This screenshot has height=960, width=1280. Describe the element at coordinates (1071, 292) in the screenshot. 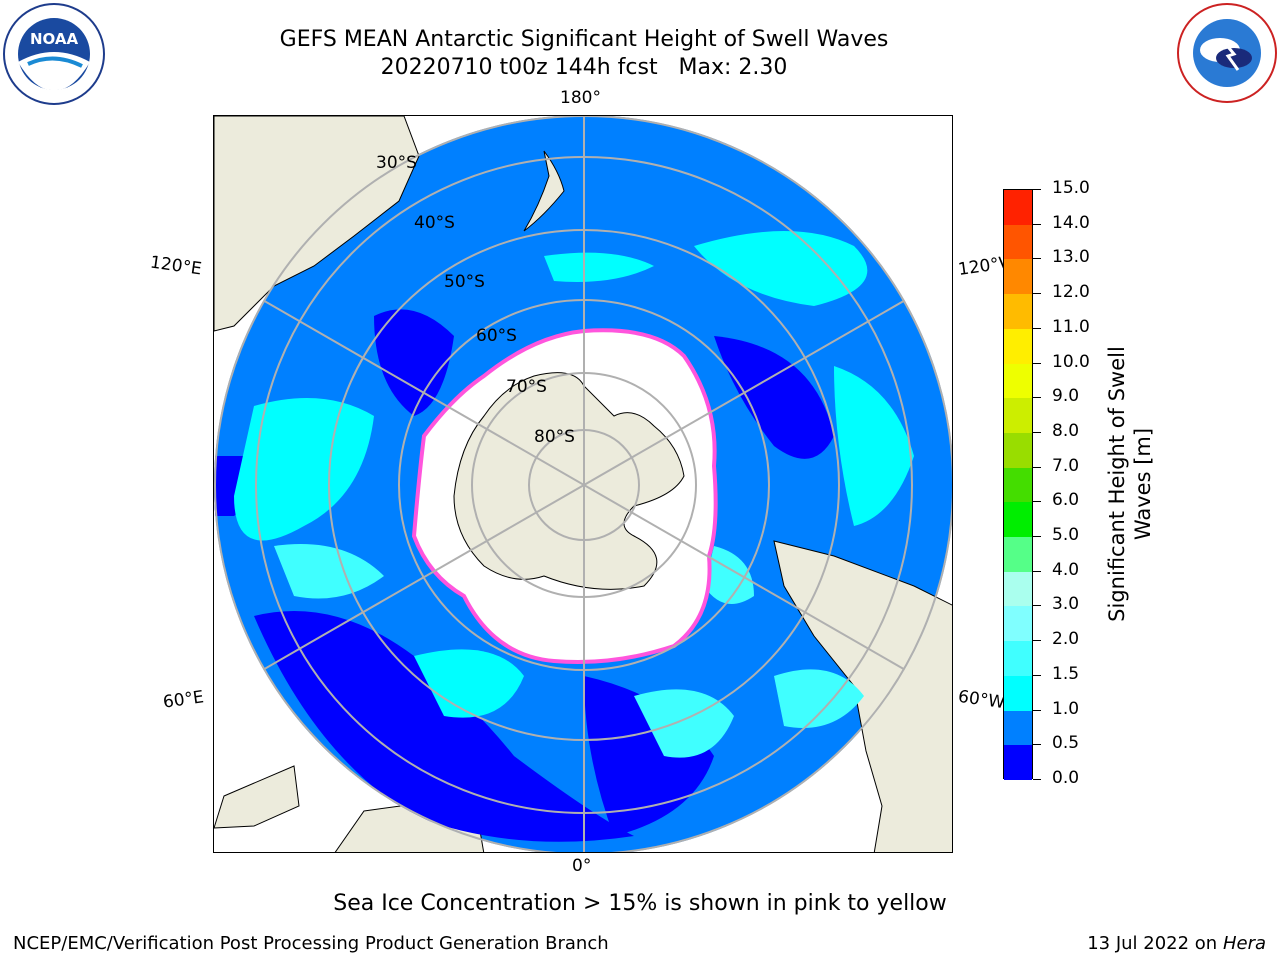

I see `colorbar-tick-label: 12.0` at that location.